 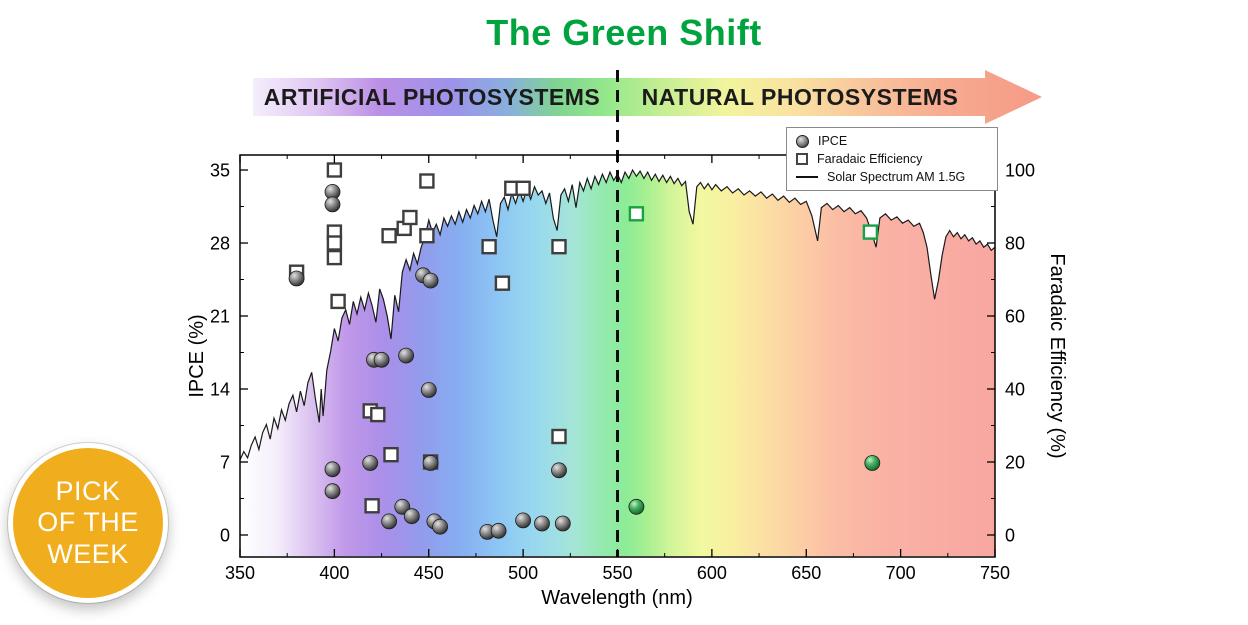 I want to click on banner-arrow-shape, so click(x=647, y=97).